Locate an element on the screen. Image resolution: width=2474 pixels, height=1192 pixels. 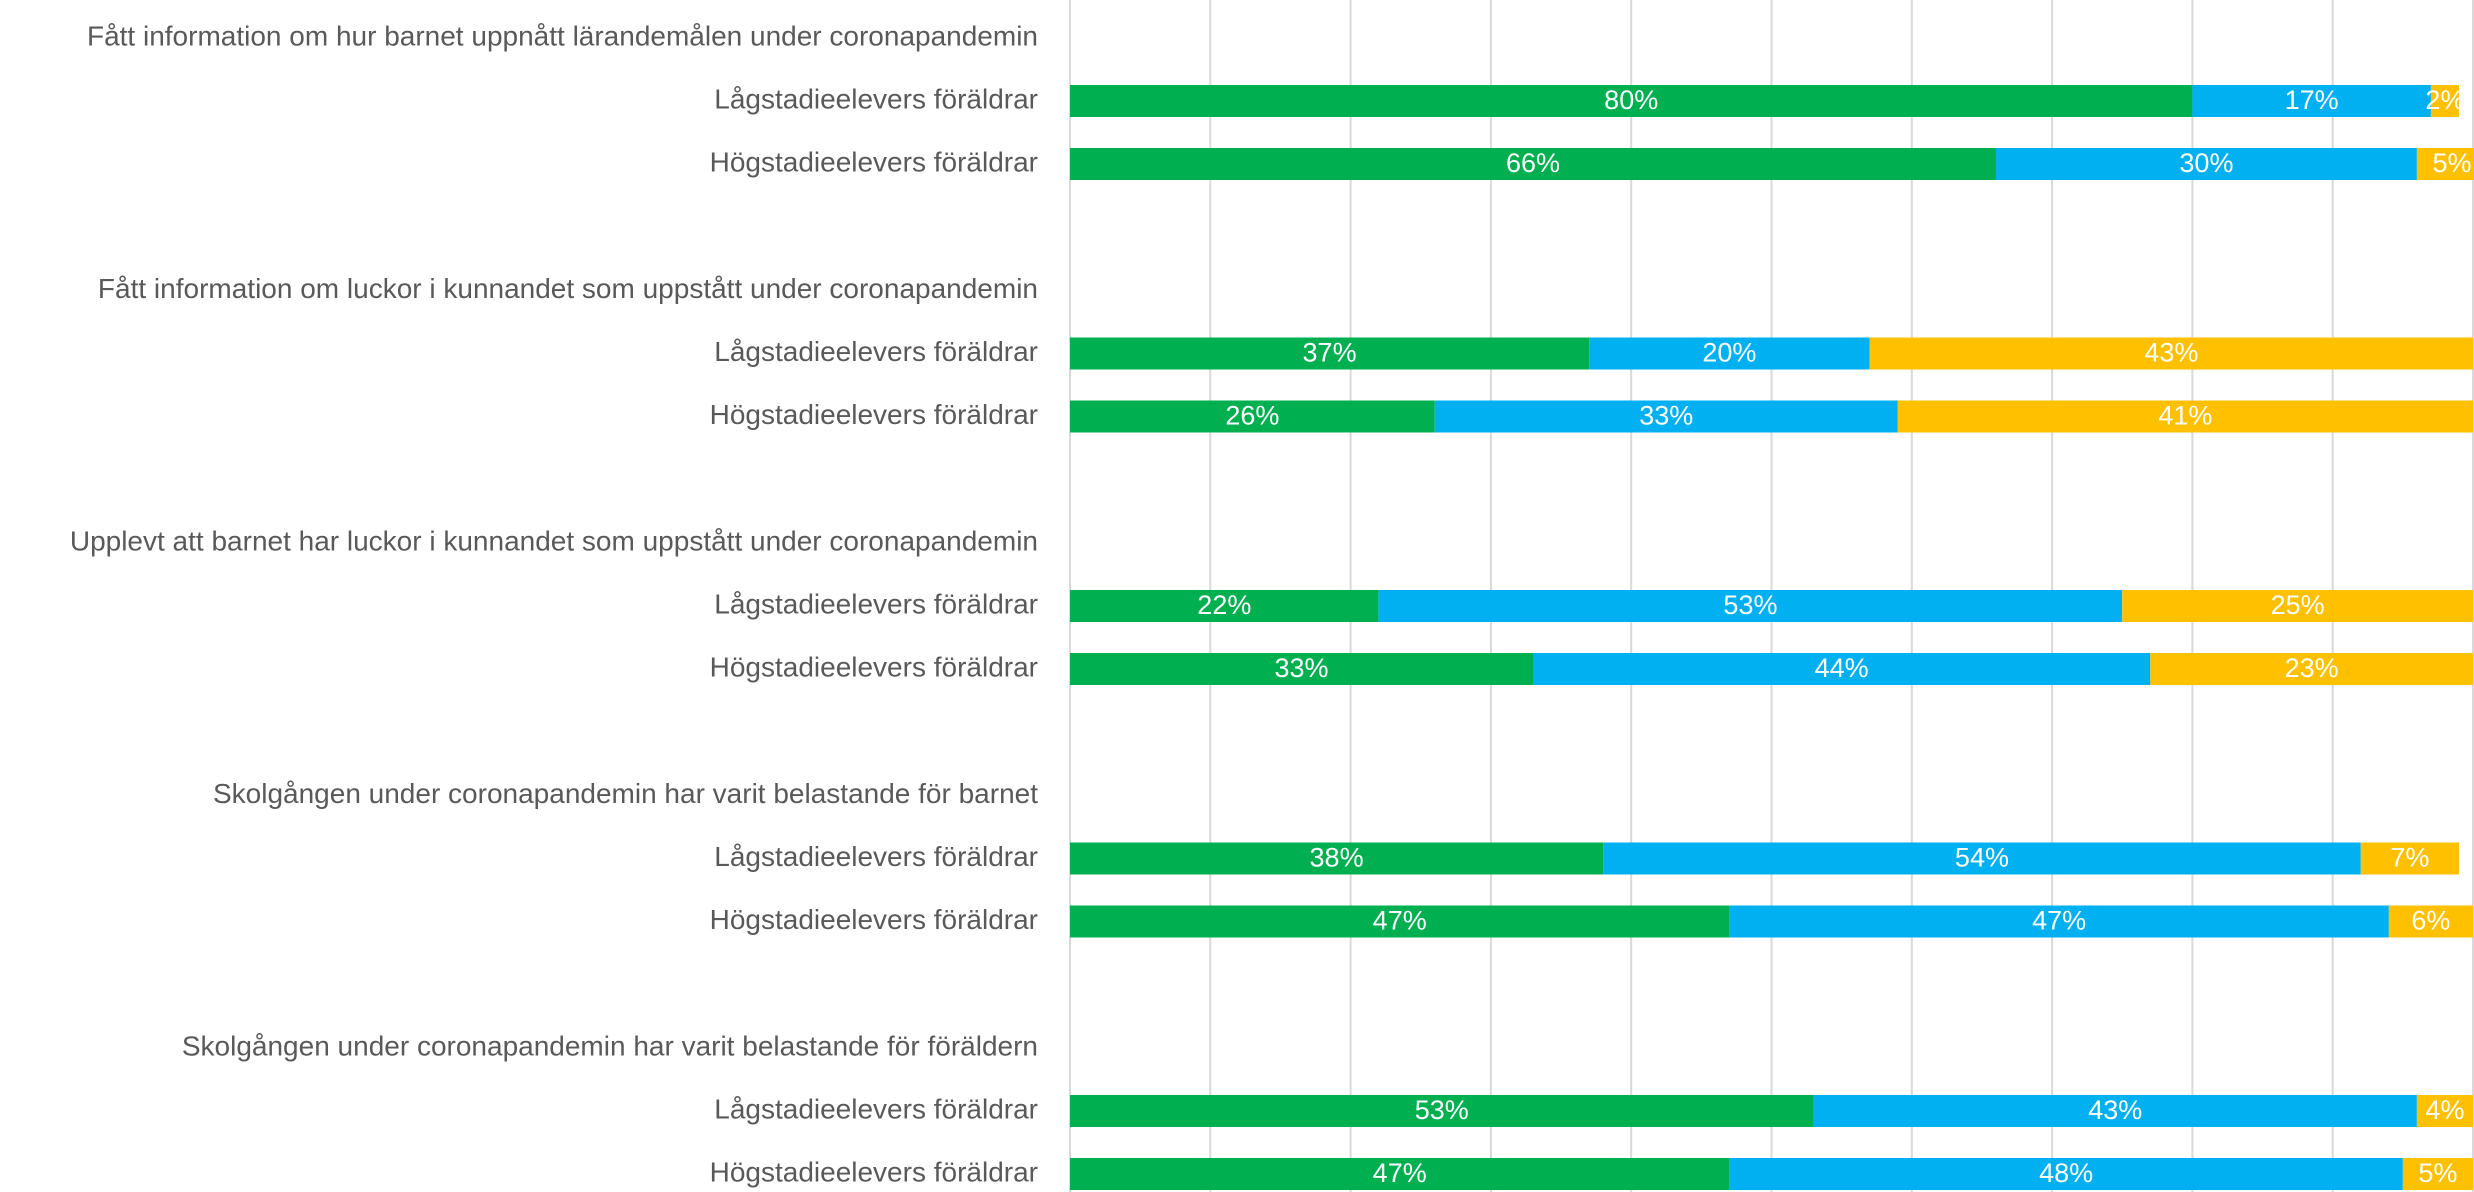
data-label: 22% is located at coordinates (1224, 605).